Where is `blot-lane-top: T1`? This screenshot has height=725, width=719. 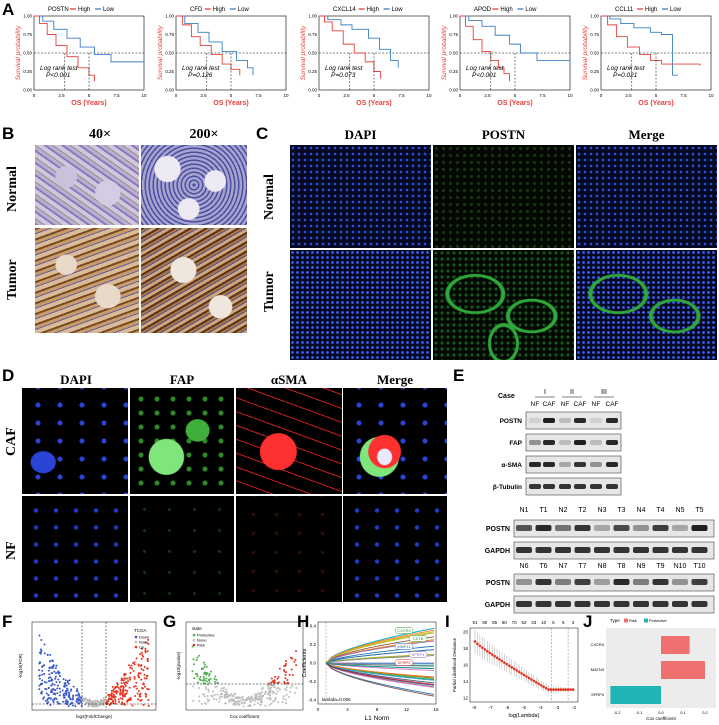
blot-lane-top: T1 is located at coordinates (543, 510).